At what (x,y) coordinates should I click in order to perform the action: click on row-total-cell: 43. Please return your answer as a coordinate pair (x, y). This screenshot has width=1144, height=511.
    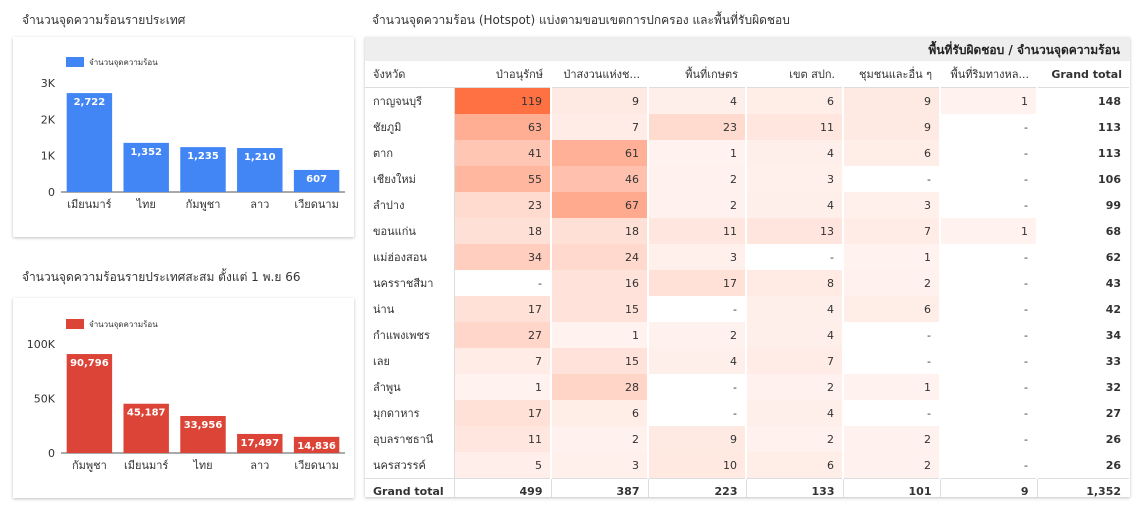
    Looking at the image, I should click on (1083, 283).